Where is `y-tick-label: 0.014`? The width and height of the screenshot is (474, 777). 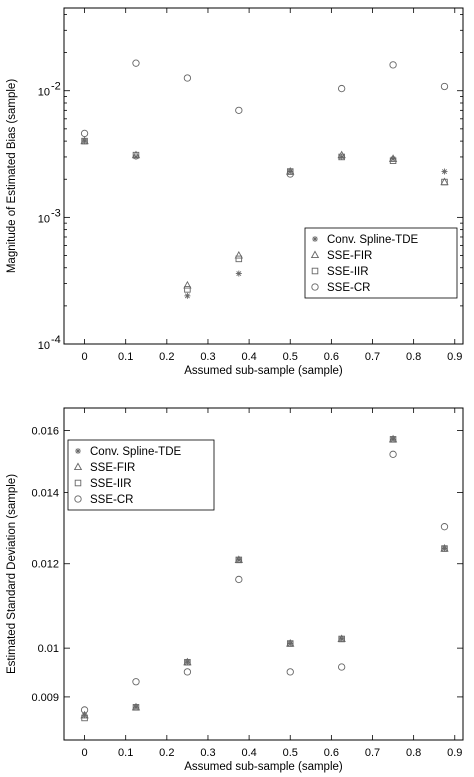 y-tick-label: 0.014 is located at coordinates (45, 493).